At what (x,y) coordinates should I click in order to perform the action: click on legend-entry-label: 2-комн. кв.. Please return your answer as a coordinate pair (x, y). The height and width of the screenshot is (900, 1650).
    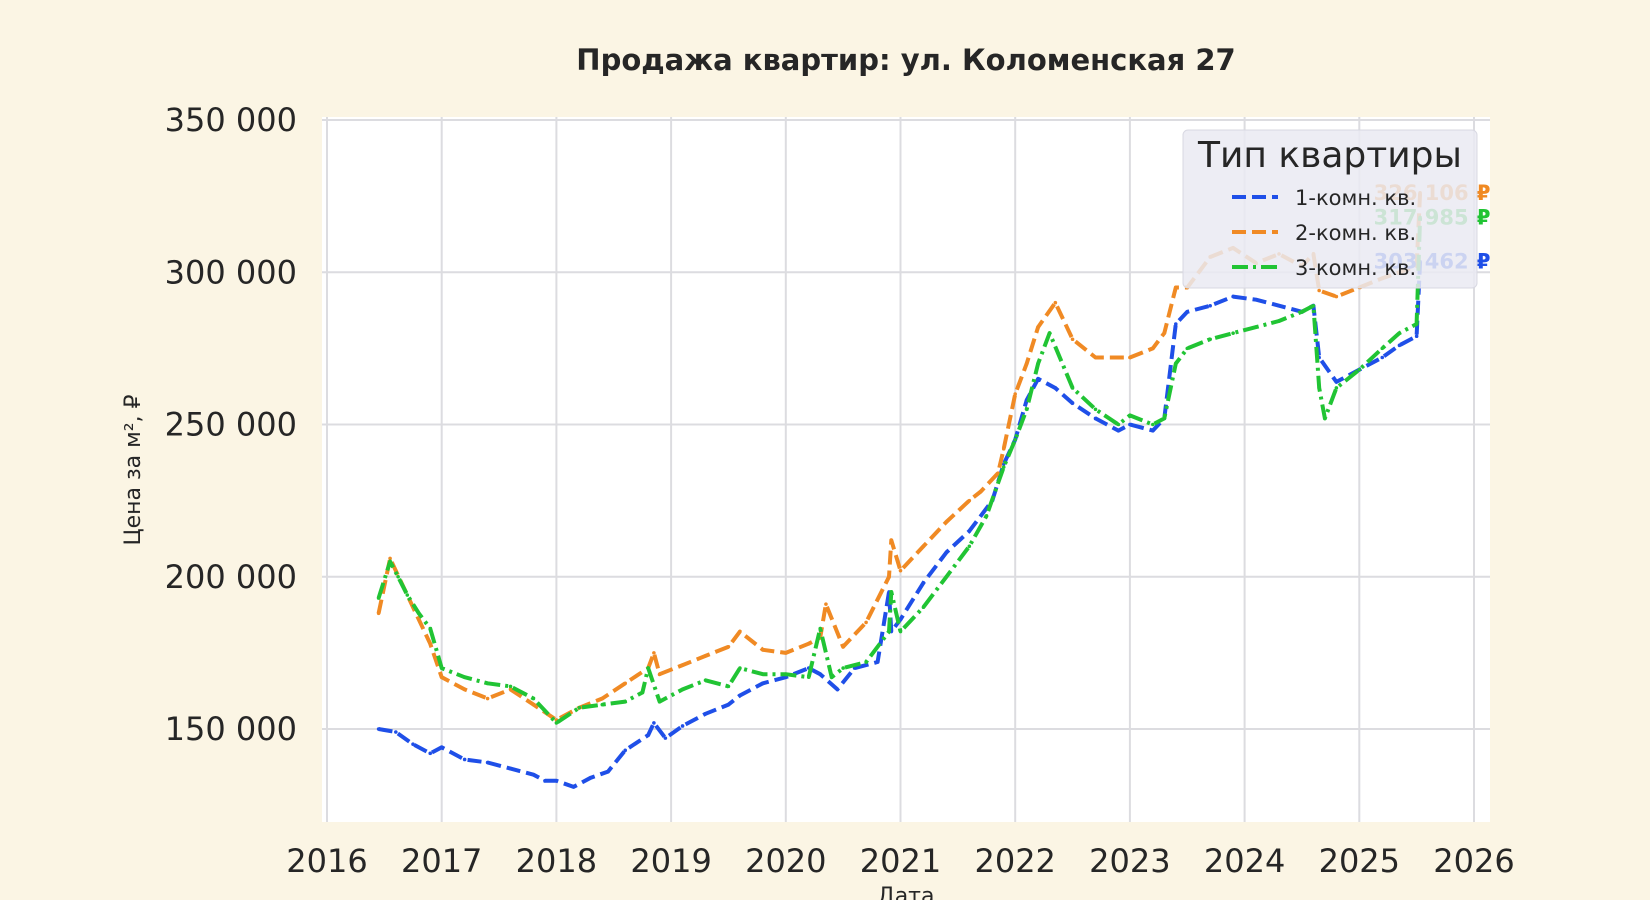
    Looking at the image, I should click on (1355, 233).